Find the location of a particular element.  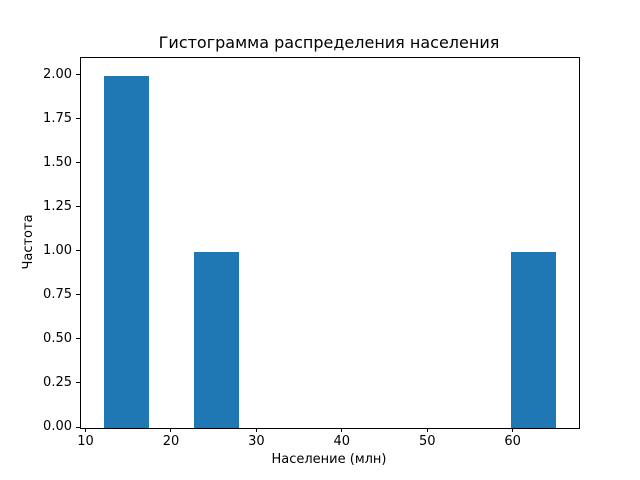

y-tick-label: 1.00 is located at coordinates (57, 250).